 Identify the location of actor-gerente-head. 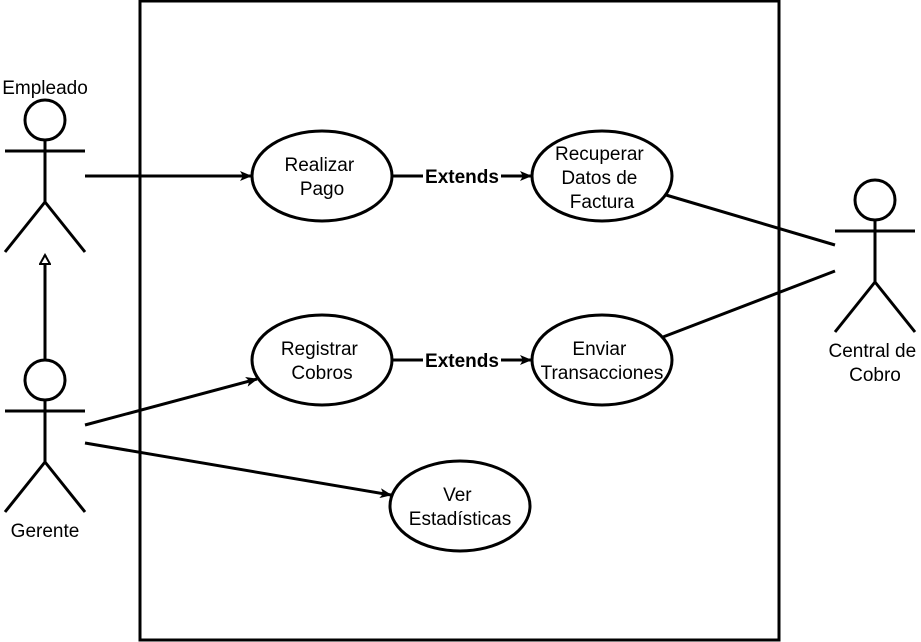
(45, 380).